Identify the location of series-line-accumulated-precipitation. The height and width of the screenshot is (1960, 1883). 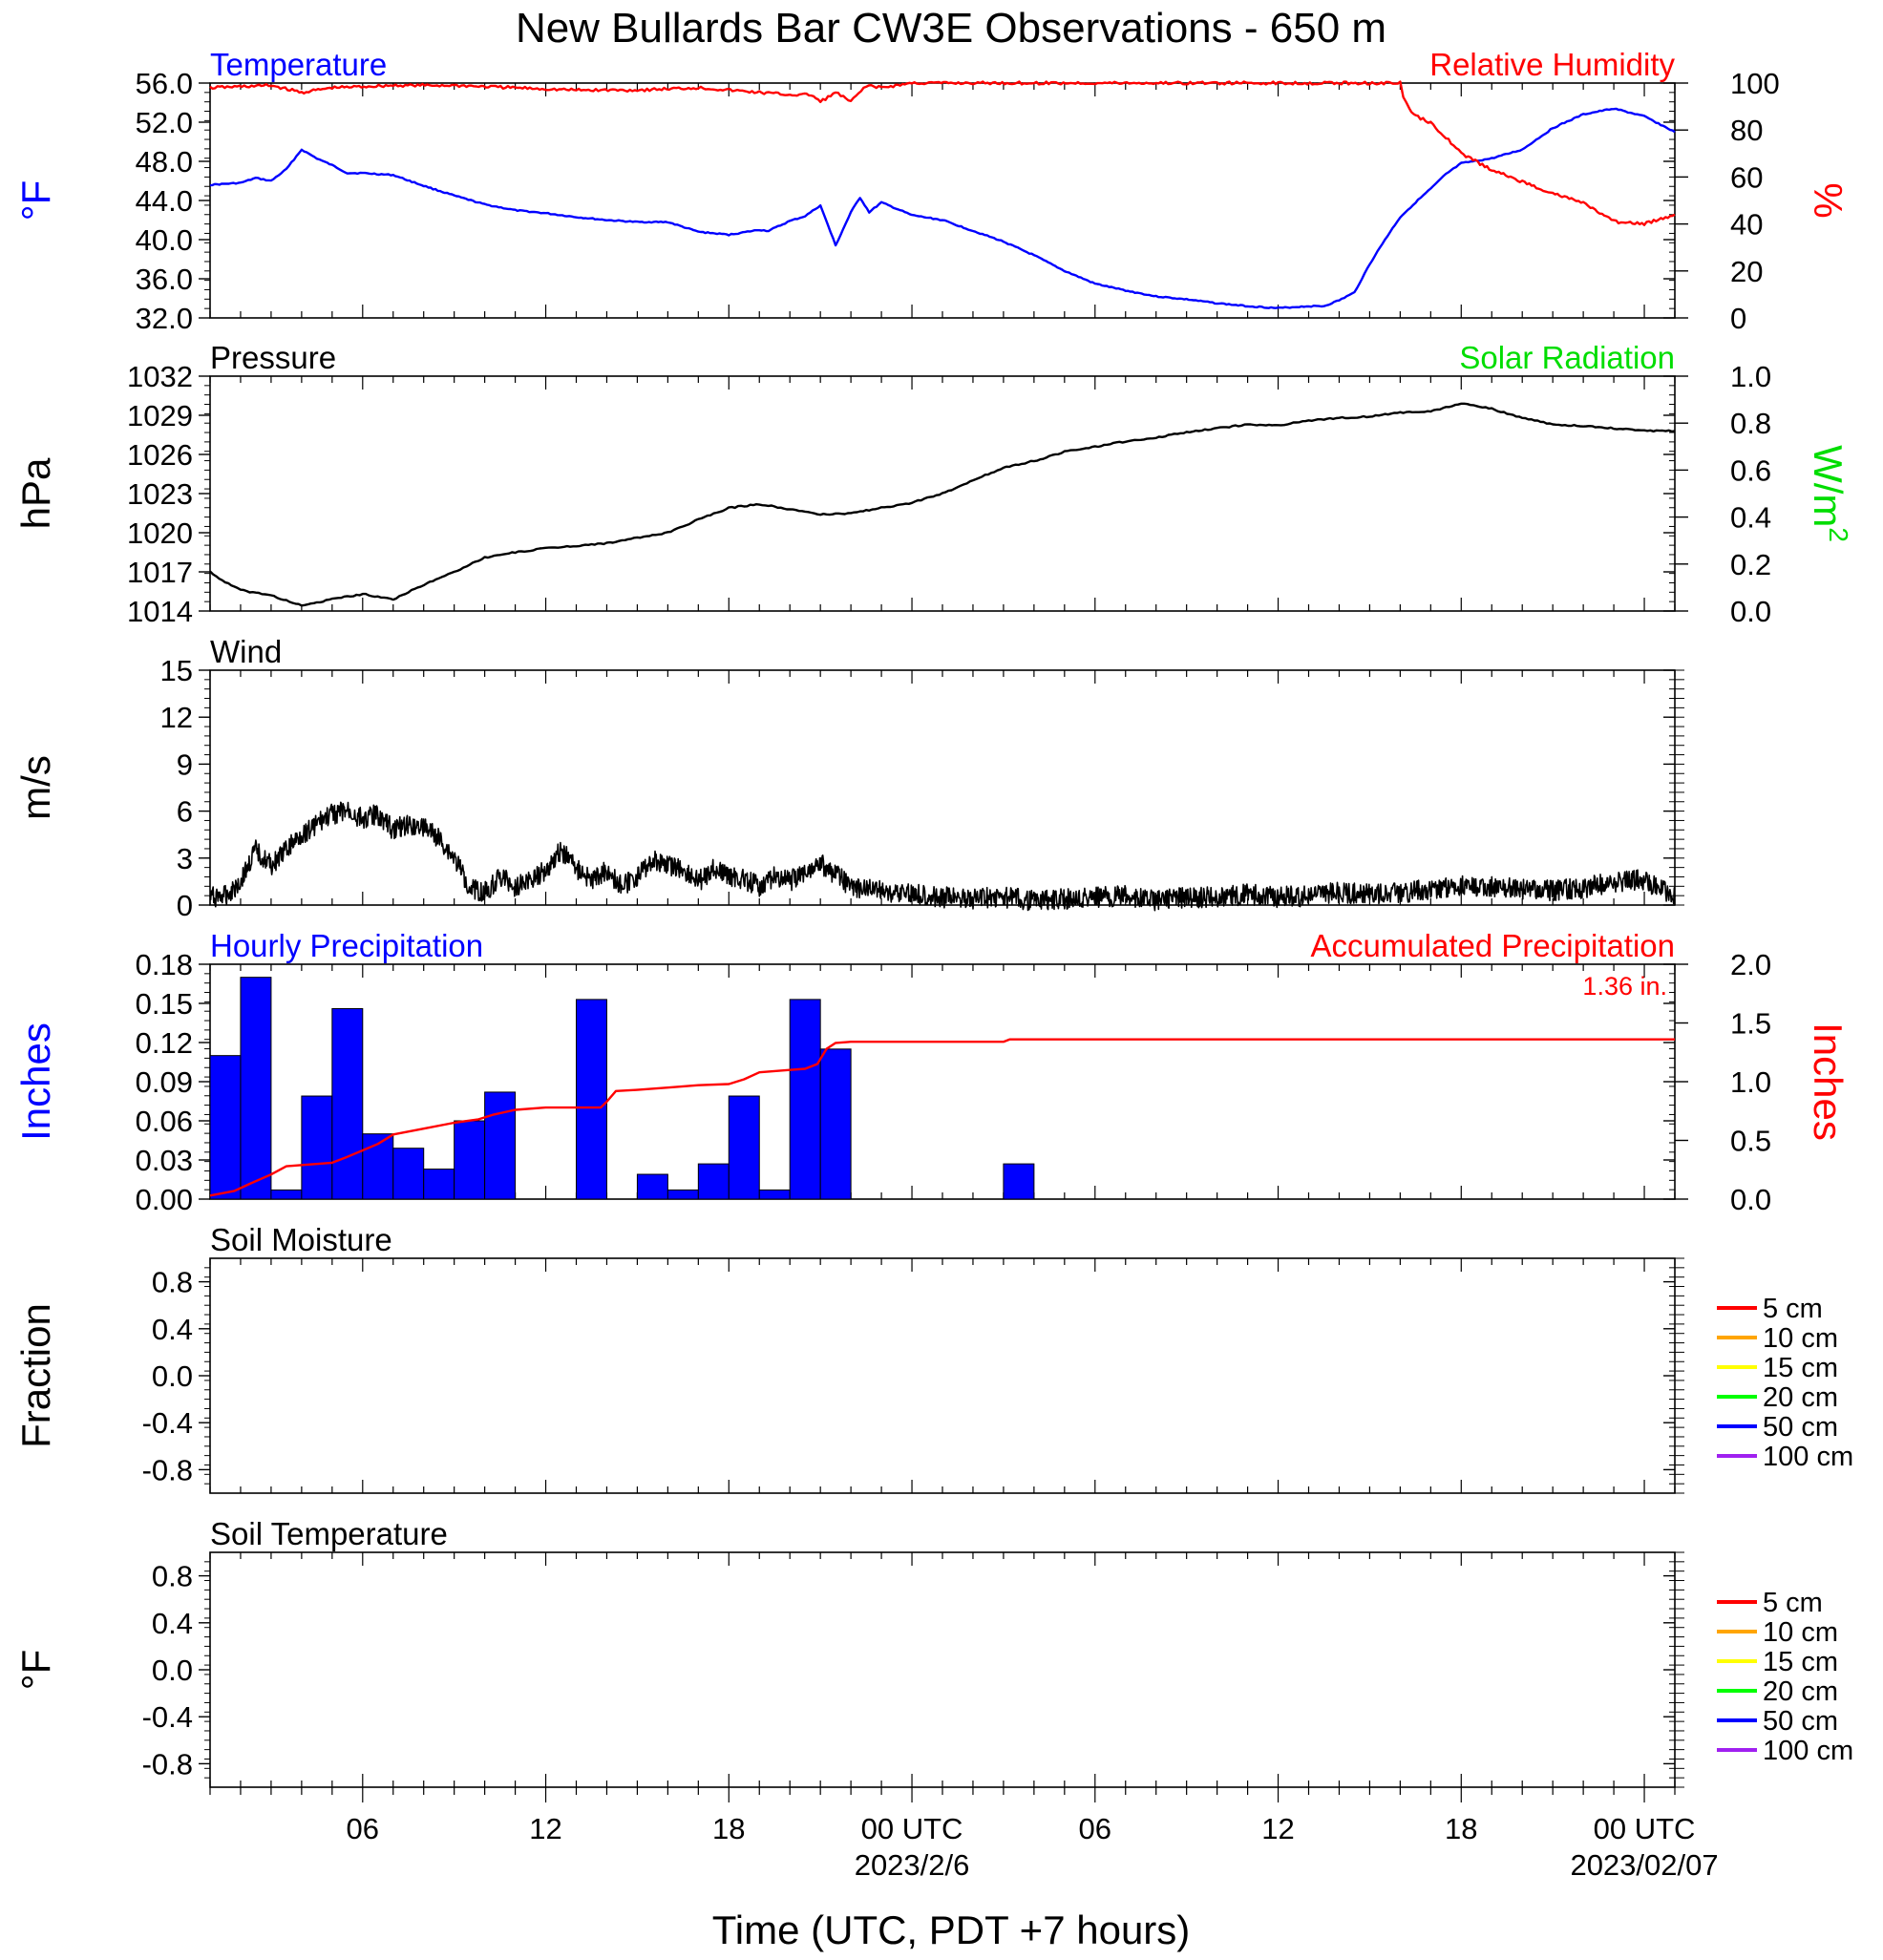
(942, 1117).